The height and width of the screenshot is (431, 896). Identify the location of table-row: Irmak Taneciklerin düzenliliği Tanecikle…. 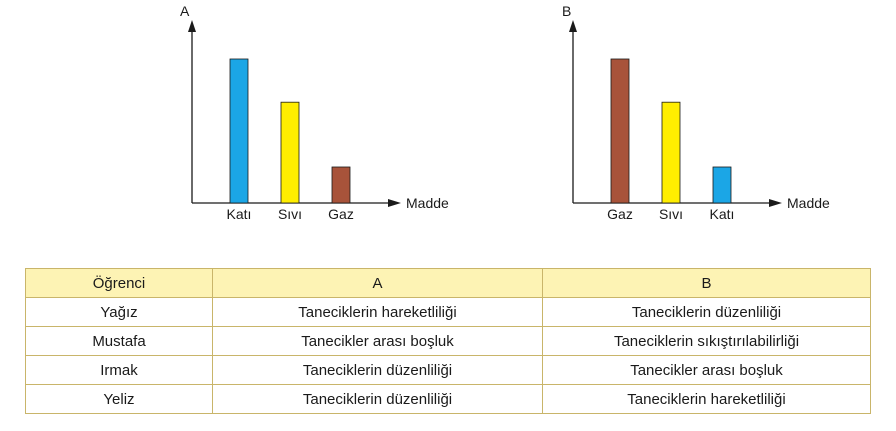
(448, 370).